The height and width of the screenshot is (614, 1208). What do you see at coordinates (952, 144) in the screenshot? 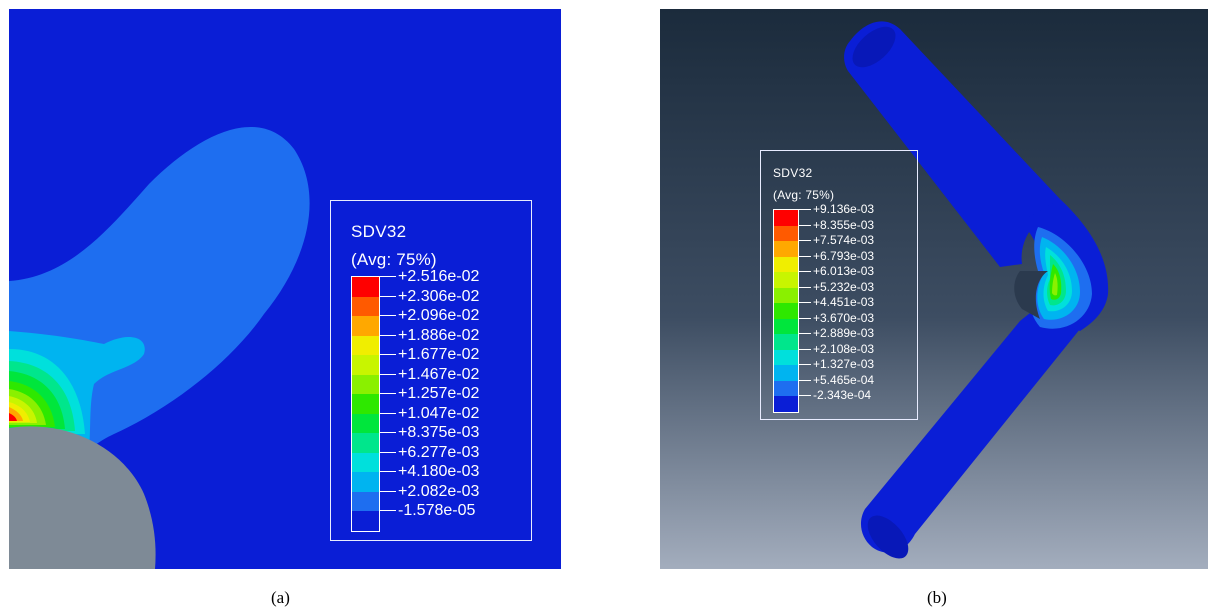
I see `pipe-upper-arm` at bounding box center [952, 144].